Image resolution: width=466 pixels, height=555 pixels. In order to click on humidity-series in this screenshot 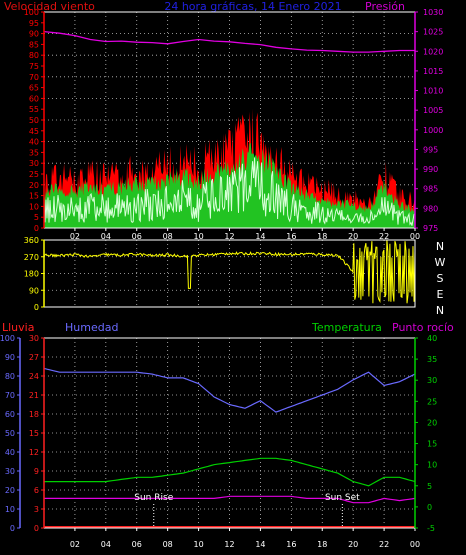, I will do `click(229, 390)`.